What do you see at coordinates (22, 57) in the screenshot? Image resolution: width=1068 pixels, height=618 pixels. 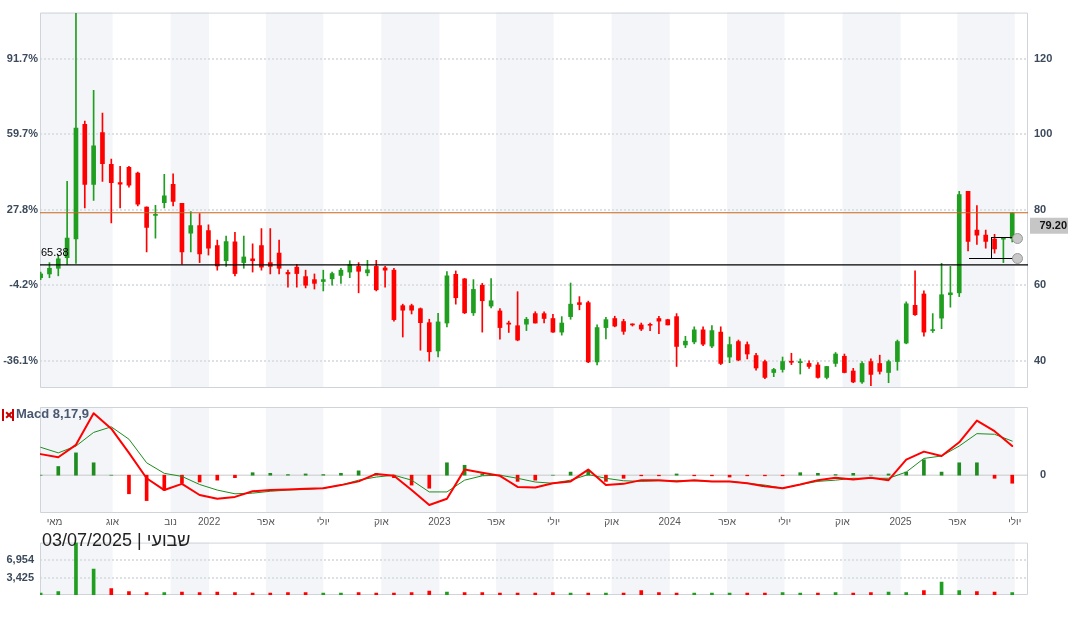 I see `y2-tick-label: 91.7%` at bounding box center [22, 57].